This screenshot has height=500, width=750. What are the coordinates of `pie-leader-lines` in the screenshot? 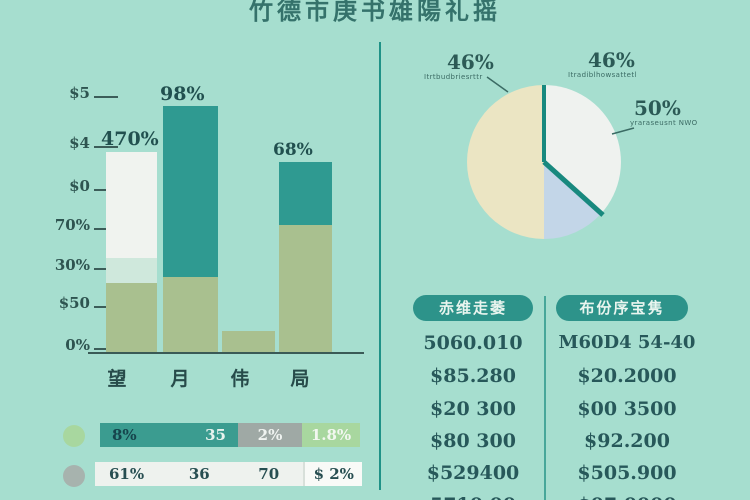 It's located at (560, 105).